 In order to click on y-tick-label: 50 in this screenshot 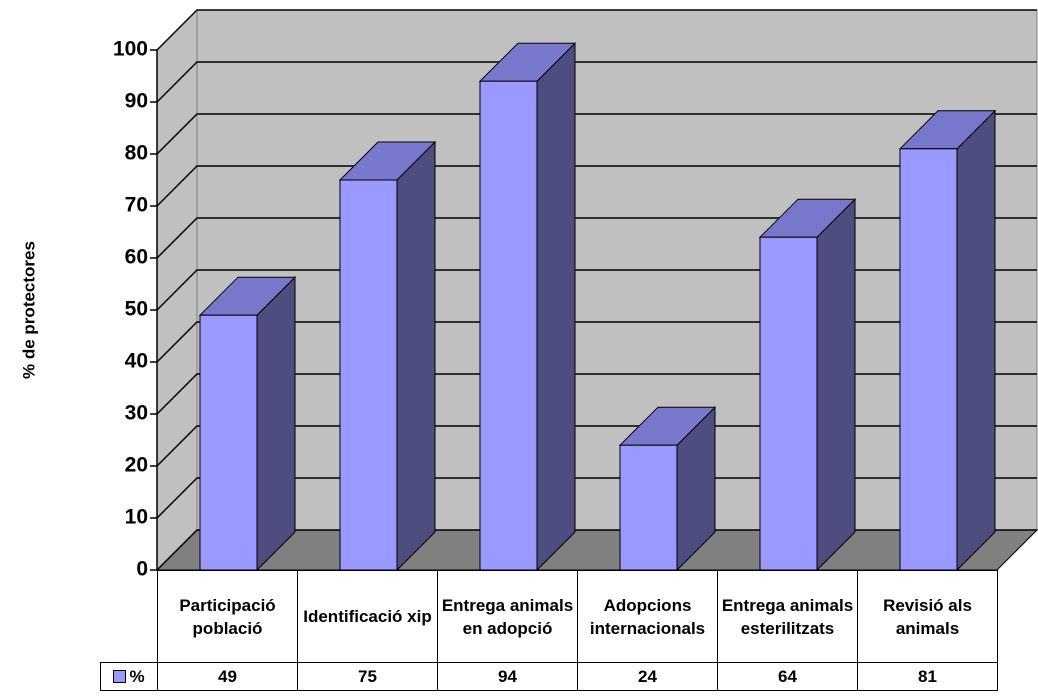, I will do `click(136, 309)`.